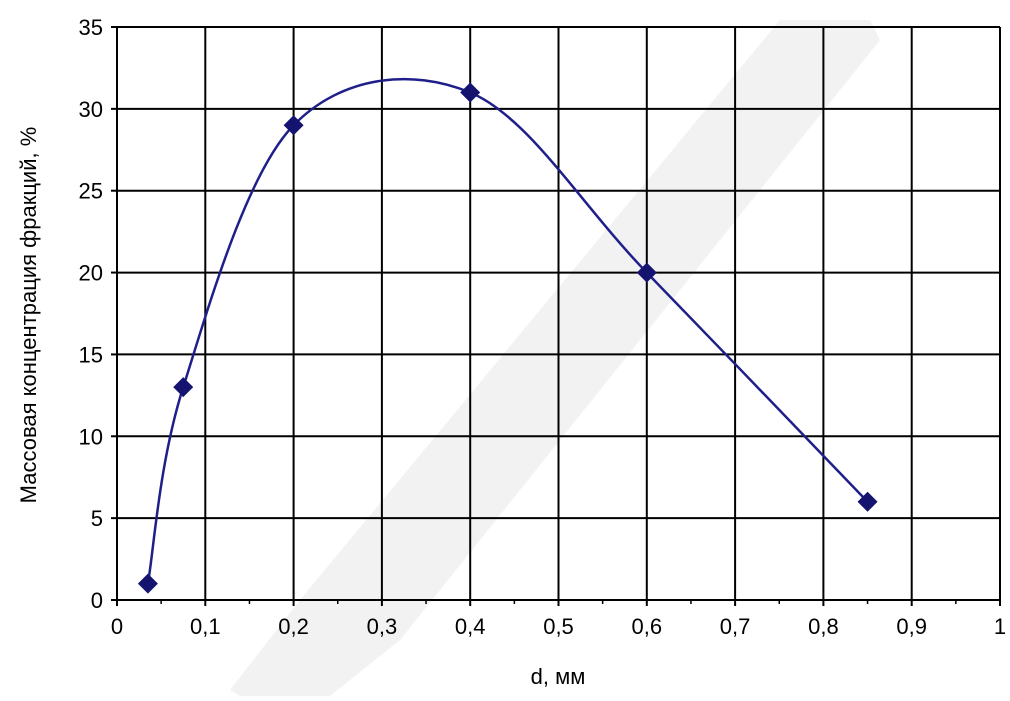  I want to click on x-axis-label: d, мм, so click(558, 676).